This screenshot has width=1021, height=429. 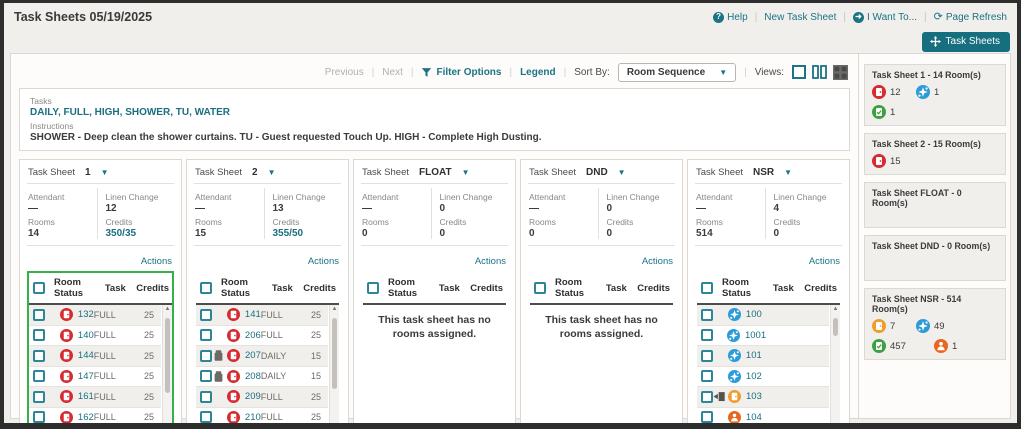 I want to click on split-view-icon, so click(x=819, y=72).